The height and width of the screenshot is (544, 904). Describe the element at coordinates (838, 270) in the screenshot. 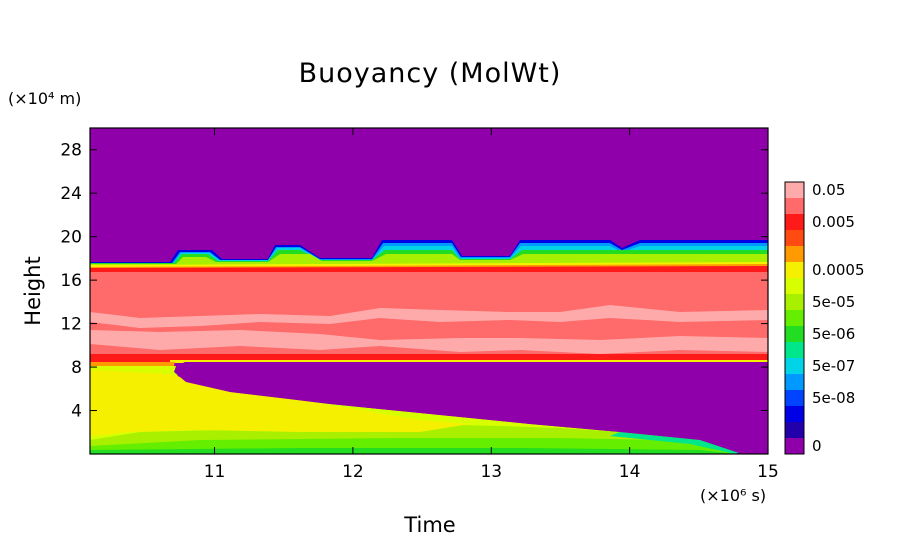

I see `colorbar-label: 0.0005` at that location.